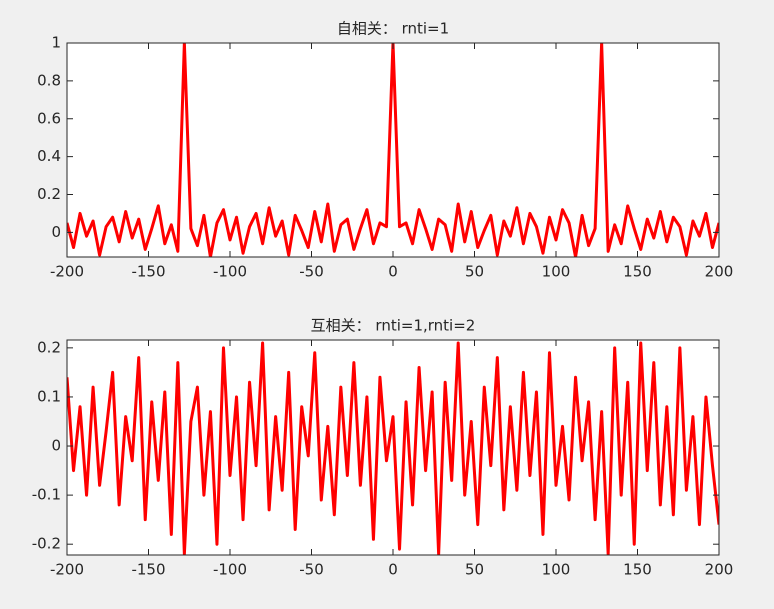 The width and height of the screenshot is (774, 609). What do you see at coordinates (49, 80) in the screenshot?
I see `y-tick-label: 0.8` at bounding box center [49, 80].